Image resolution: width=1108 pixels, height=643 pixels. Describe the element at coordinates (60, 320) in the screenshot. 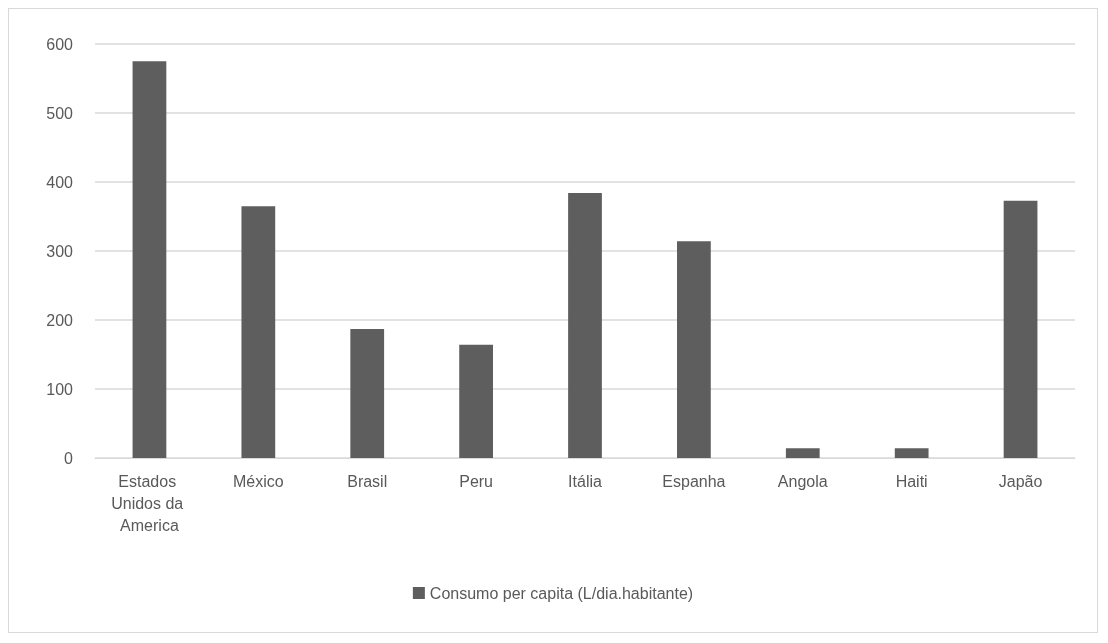

I see `y-tick-label: 200` at that location.